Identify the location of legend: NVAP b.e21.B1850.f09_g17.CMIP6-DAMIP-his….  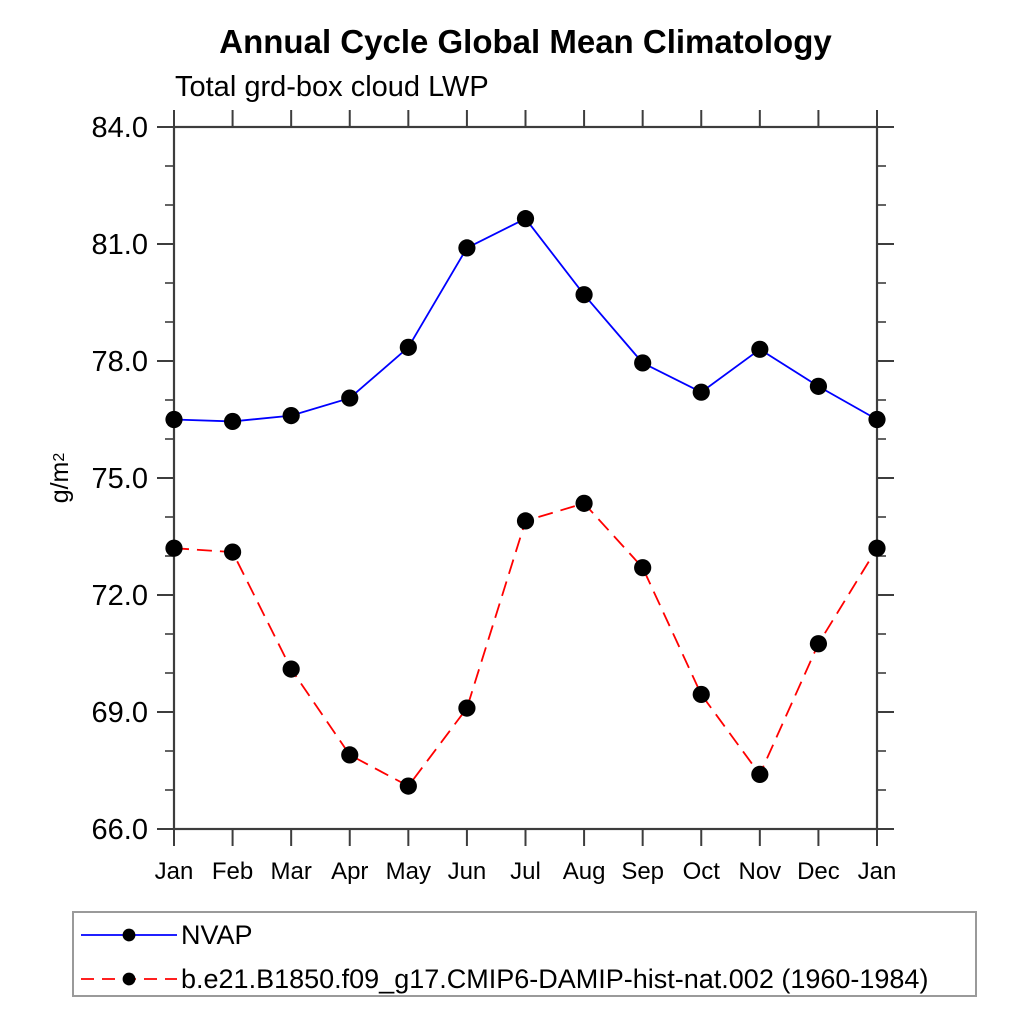
(524, 954).